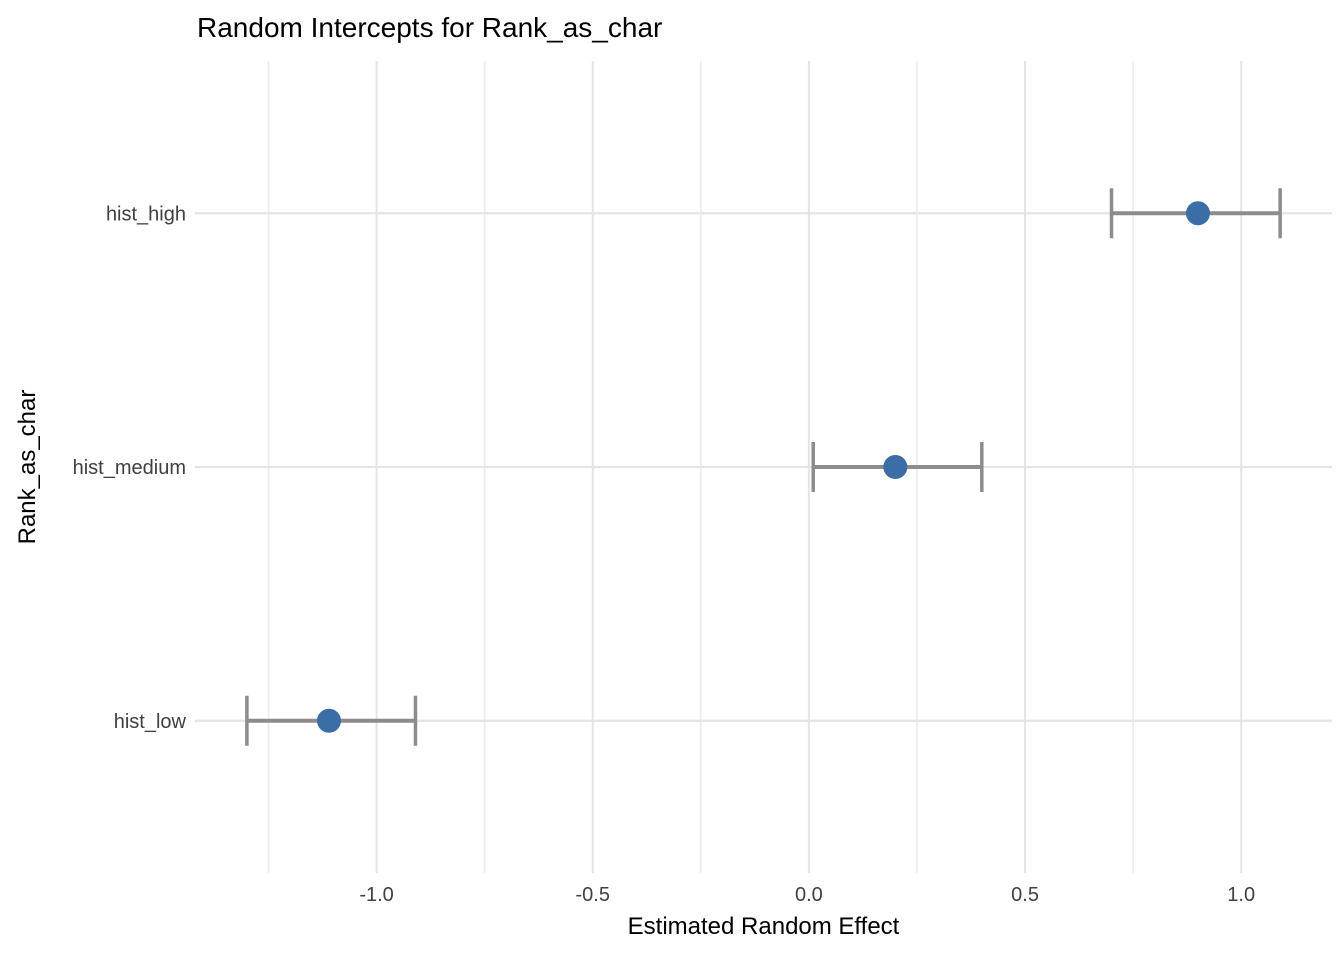 The height and width of the screenshot is (960, 1344). Describe the element at coordinates (1025, 895) in the screenshot. I see `x-tick-label: 0.5` at that location.